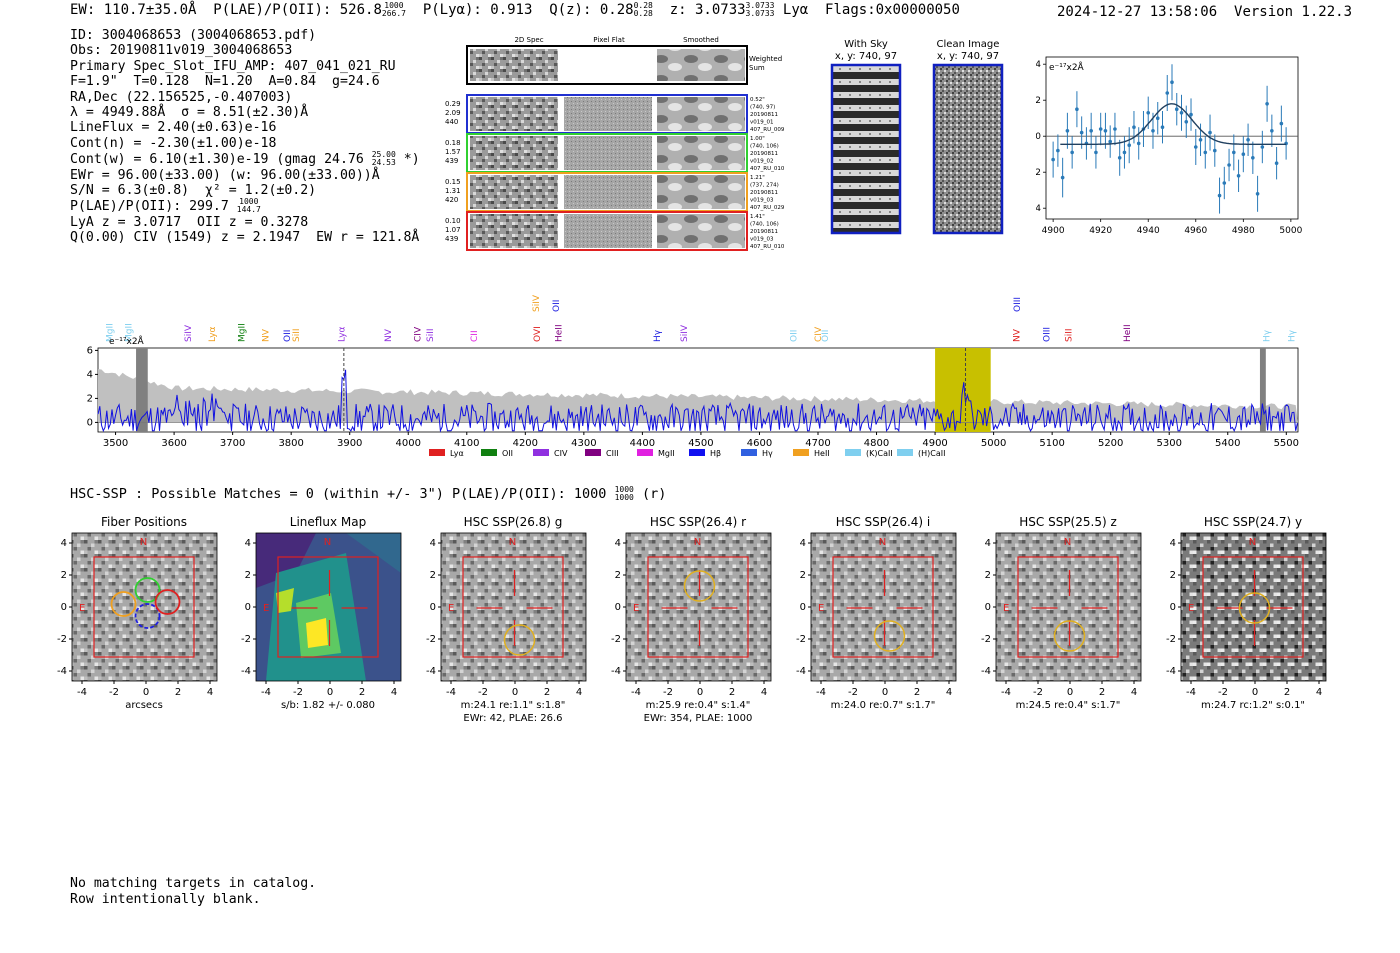 The height and width of the screenshot is (953, 1400). I want to click on row-left-label: 0.18, so click(453, 143).